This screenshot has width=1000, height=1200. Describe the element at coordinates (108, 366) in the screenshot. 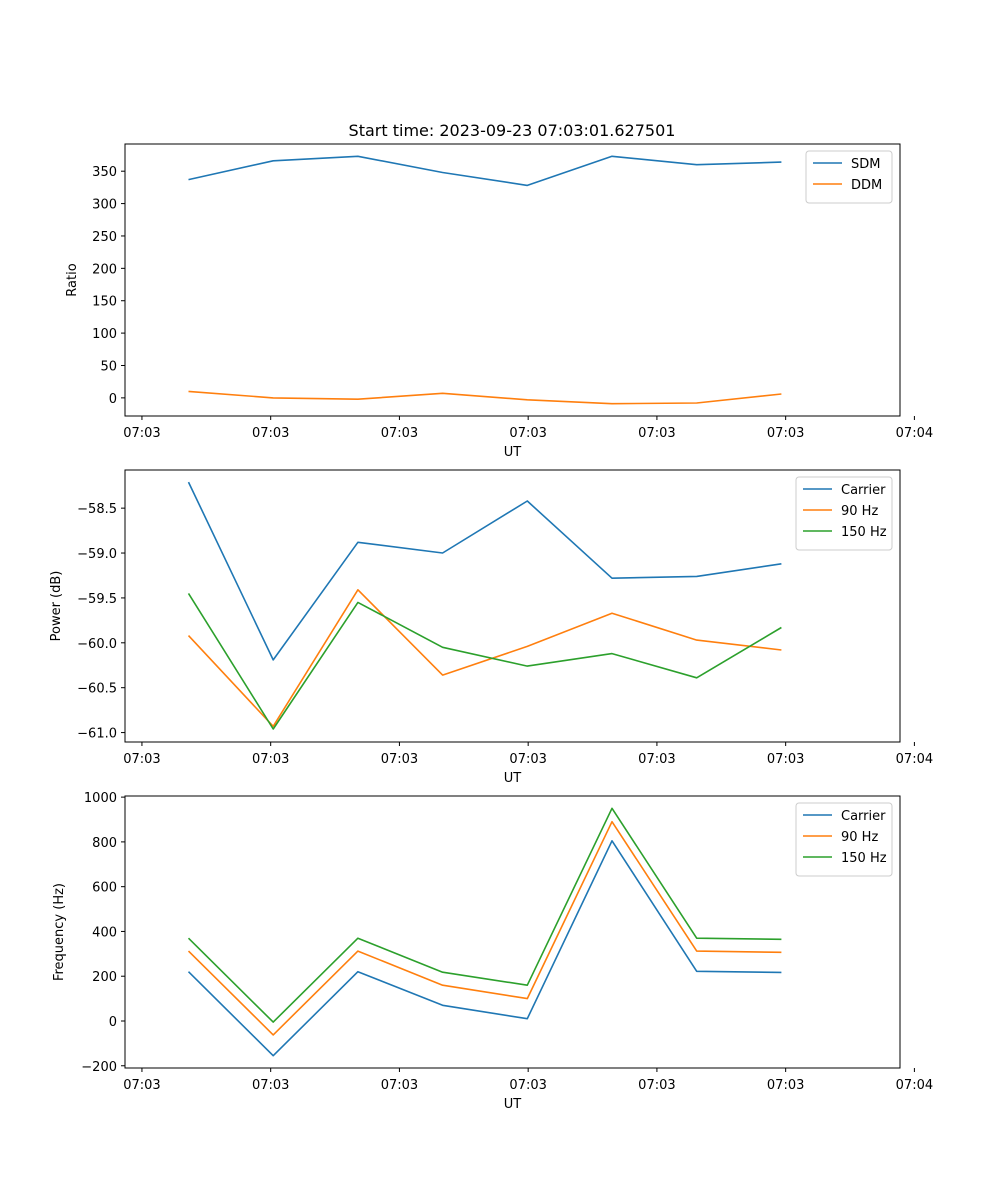

I see `y-tick-label: 50` at that location.